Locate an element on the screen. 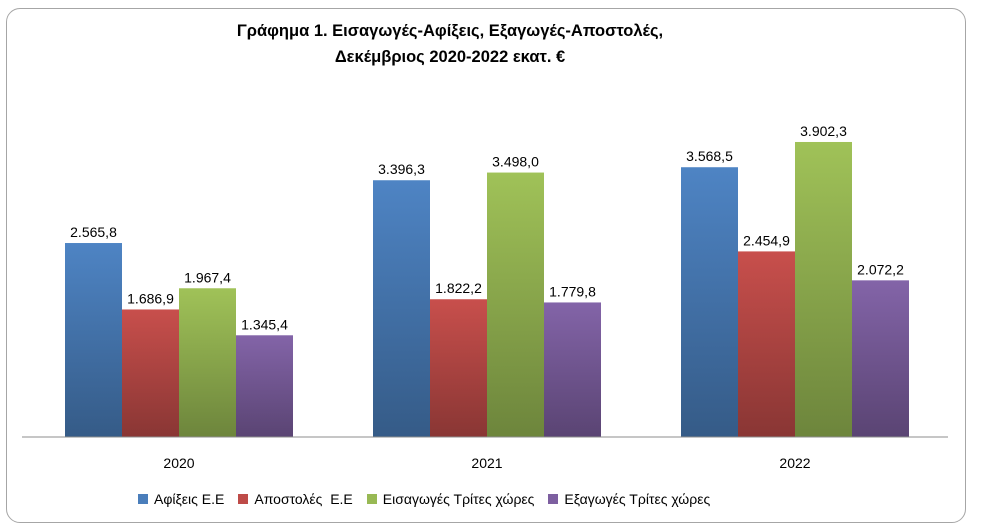  legend-item-series-4: Εξαγωγές Τρίτες χώρες is located at coordinates (629, 499).